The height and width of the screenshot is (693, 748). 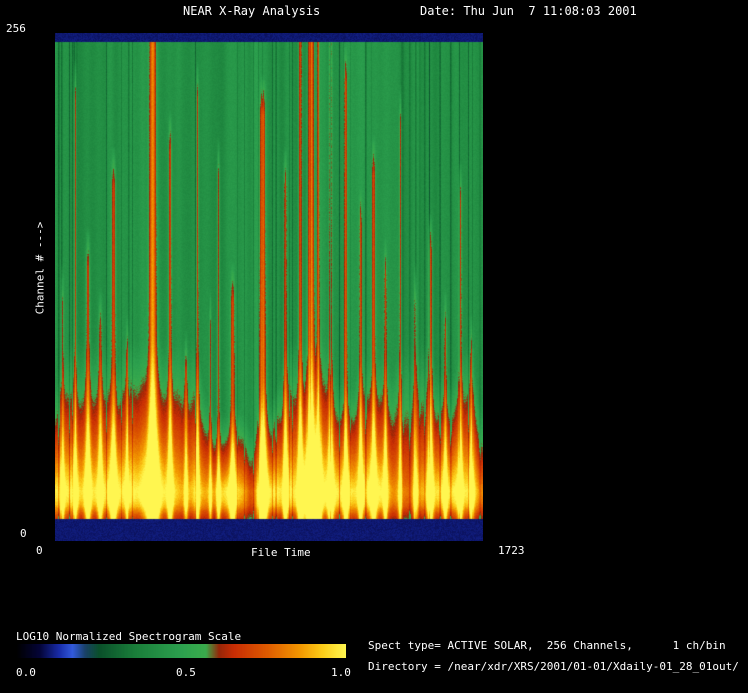 I want to click on page-title: NEAR X-Ray Analysis, so click(x=252, y=11).